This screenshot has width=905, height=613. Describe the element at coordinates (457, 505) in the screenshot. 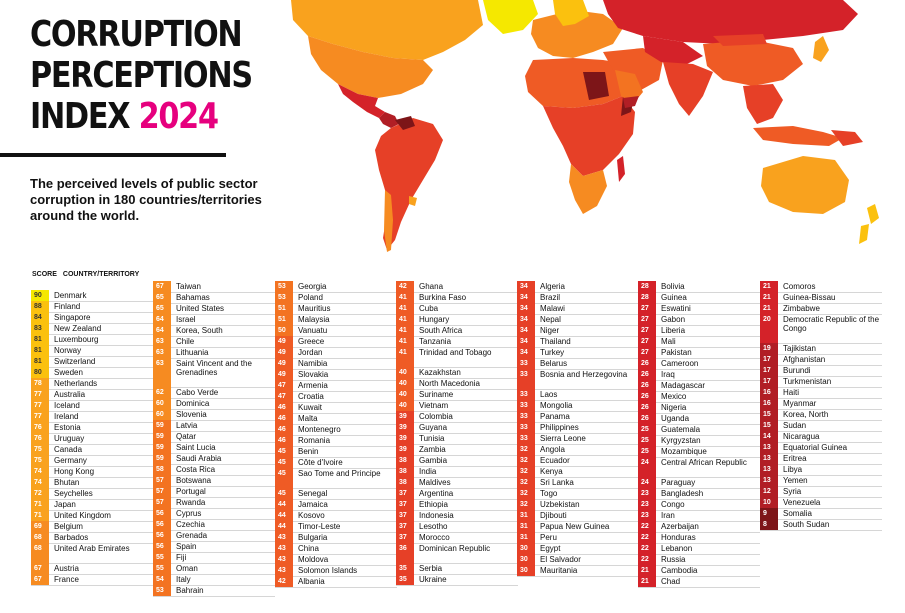

I see `table-row: 37 Ethiopia` at that location.